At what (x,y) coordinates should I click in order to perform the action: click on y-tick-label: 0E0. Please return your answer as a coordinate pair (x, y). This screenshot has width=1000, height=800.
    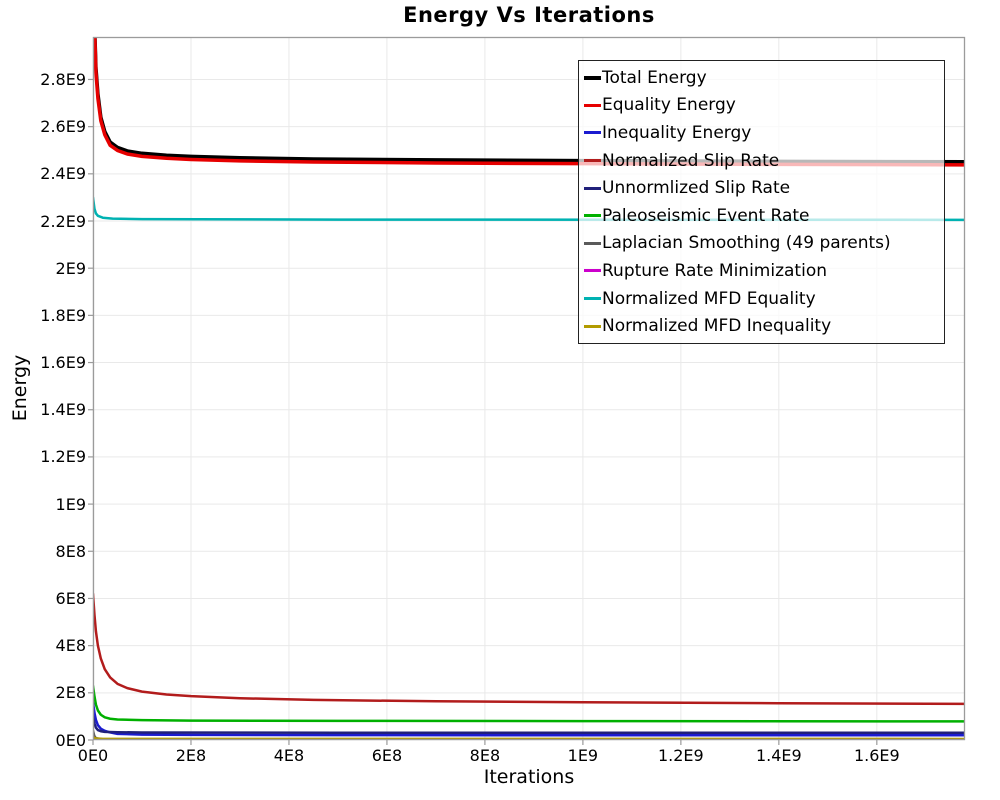
    Looking at the image, I should click on (70, 740).